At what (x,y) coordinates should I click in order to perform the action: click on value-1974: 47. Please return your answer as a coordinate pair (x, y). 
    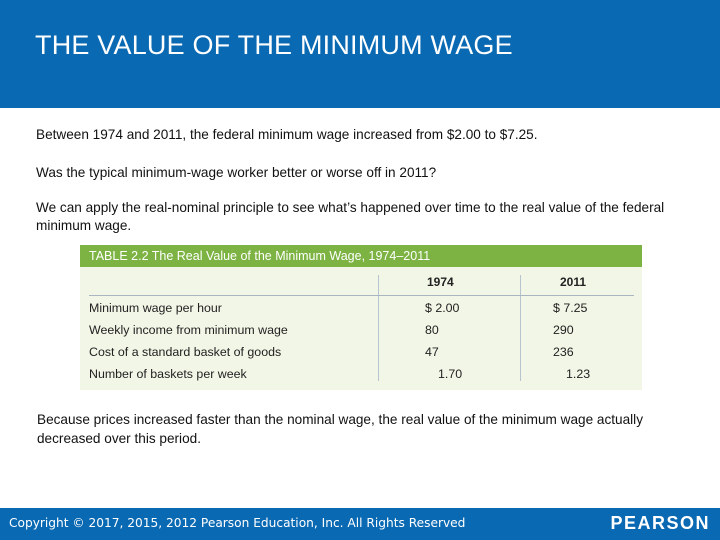
    Looking at the image, I should click on (432, 352).